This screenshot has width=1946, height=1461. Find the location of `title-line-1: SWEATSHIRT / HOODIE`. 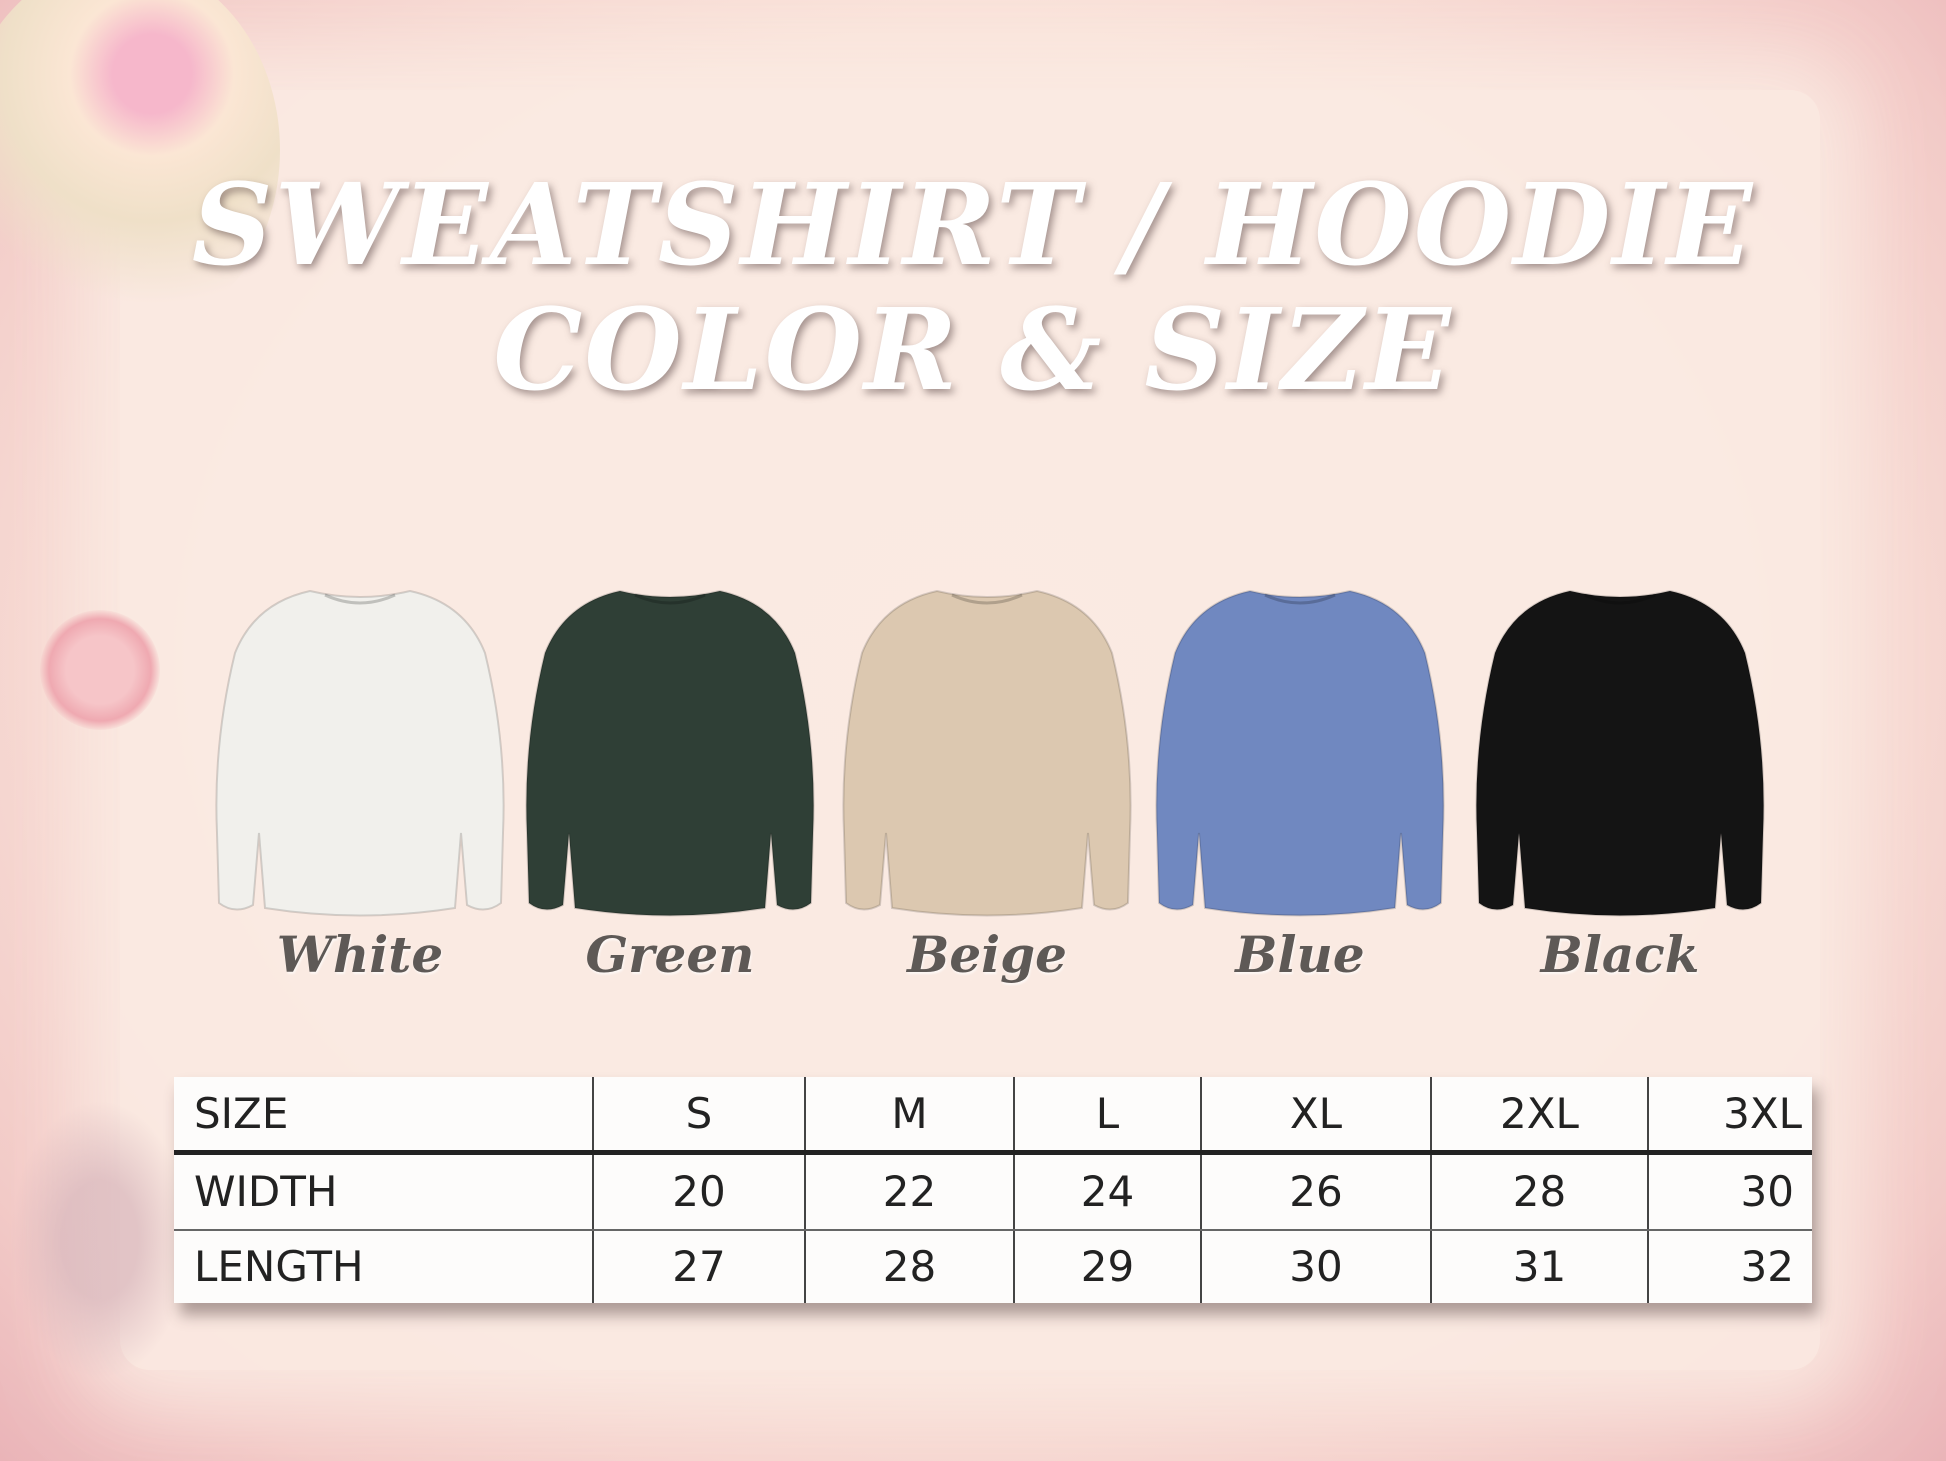

title-line-1: SWEATSHIRT / HOODIE is located at coordinates (973, 225).